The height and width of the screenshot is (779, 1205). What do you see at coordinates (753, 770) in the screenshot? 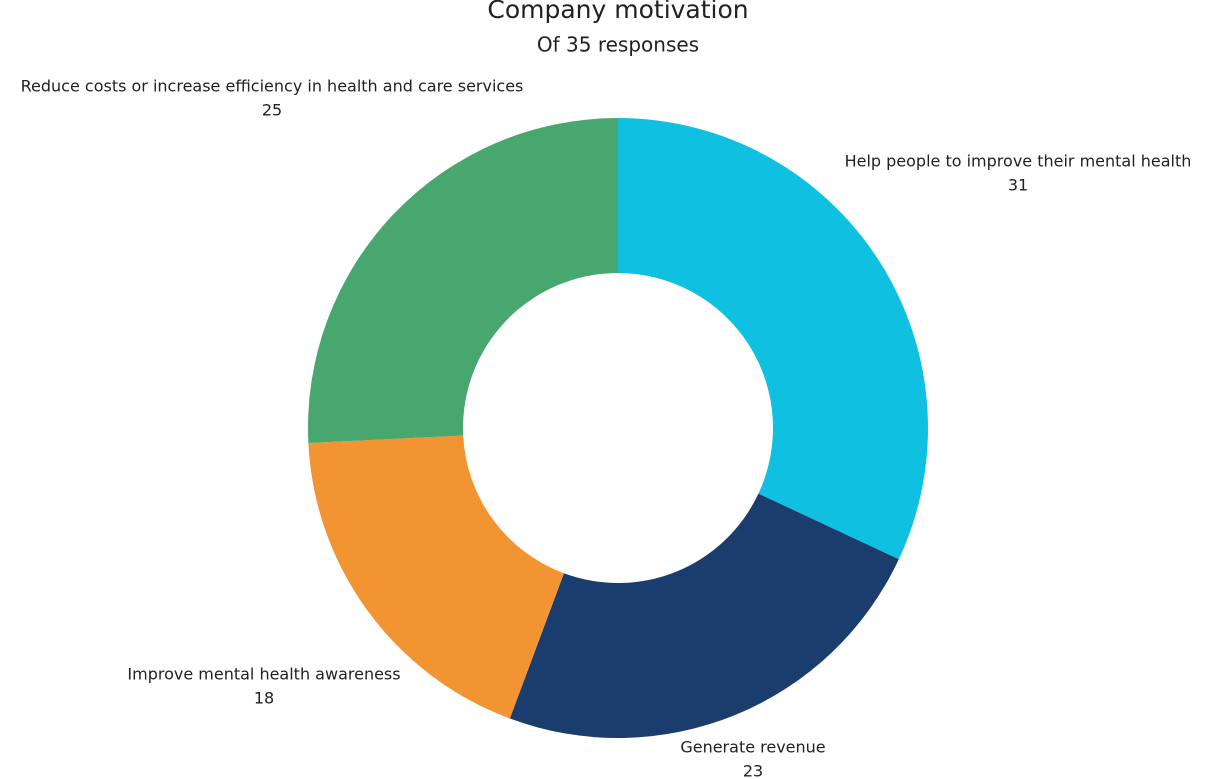
I see `slice-value: 23` at bounding box center [753, 770].